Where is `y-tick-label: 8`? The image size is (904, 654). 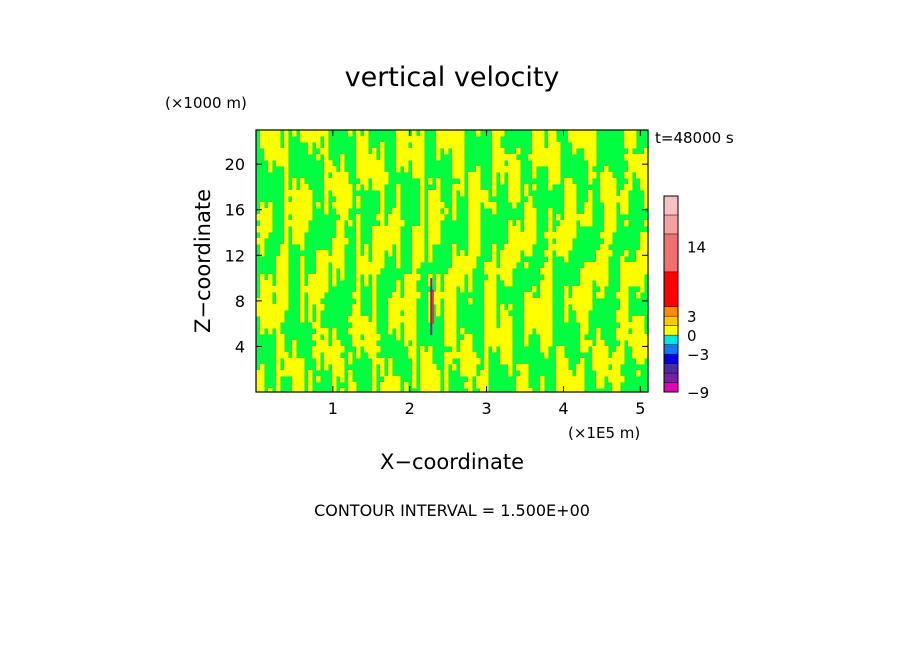 y-tick-label: 8 is located at coordinates (240, 301).